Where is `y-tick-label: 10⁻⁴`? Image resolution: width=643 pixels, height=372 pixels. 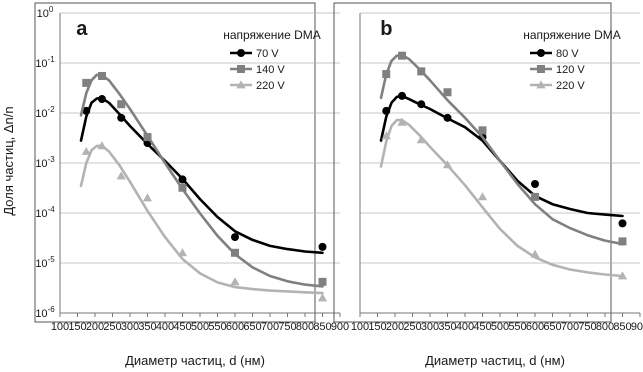
y-tick-label: 10⁻⁴ is located at coordinates (45, 212).